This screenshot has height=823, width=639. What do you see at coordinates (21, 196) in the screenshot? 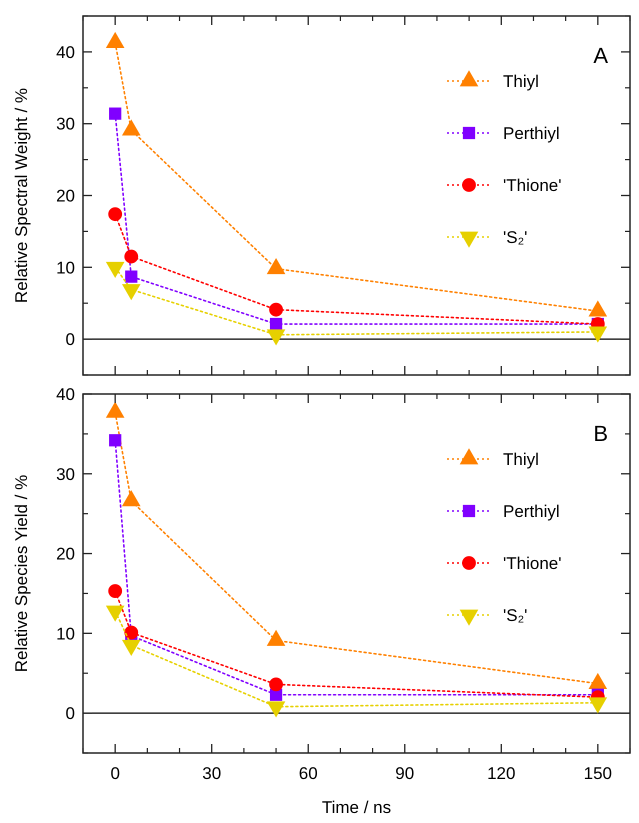
I see `y-axis-title: Relative Spectral Weight / %` at bounding box center [21, 196].